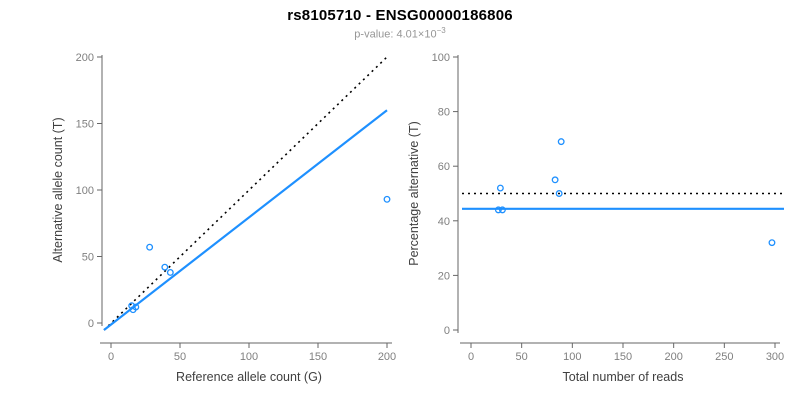 This screenshot has width=800, height=400. I want to click on figure-title: rs8105710 - ENSG00000186806, so click(400, 15).